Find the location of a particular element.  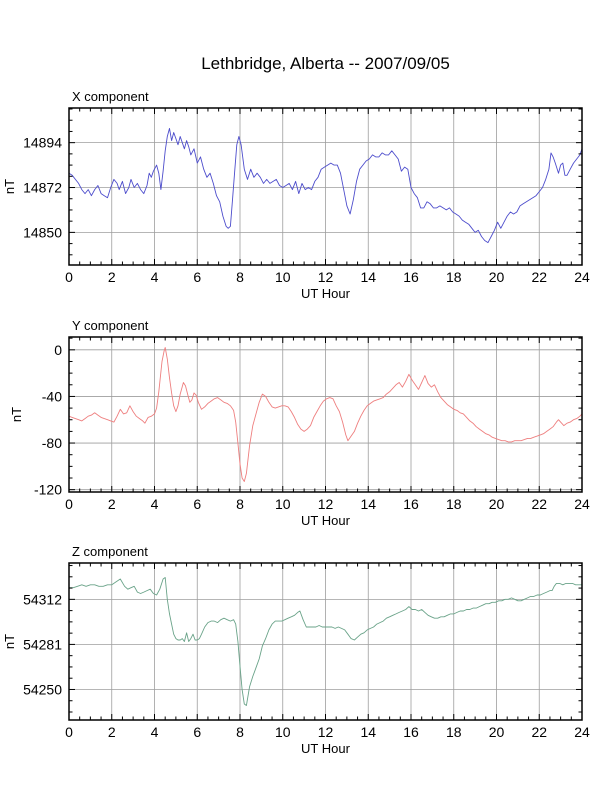

x-component-xtick-label: 6 is located at coordinates (197, 277).